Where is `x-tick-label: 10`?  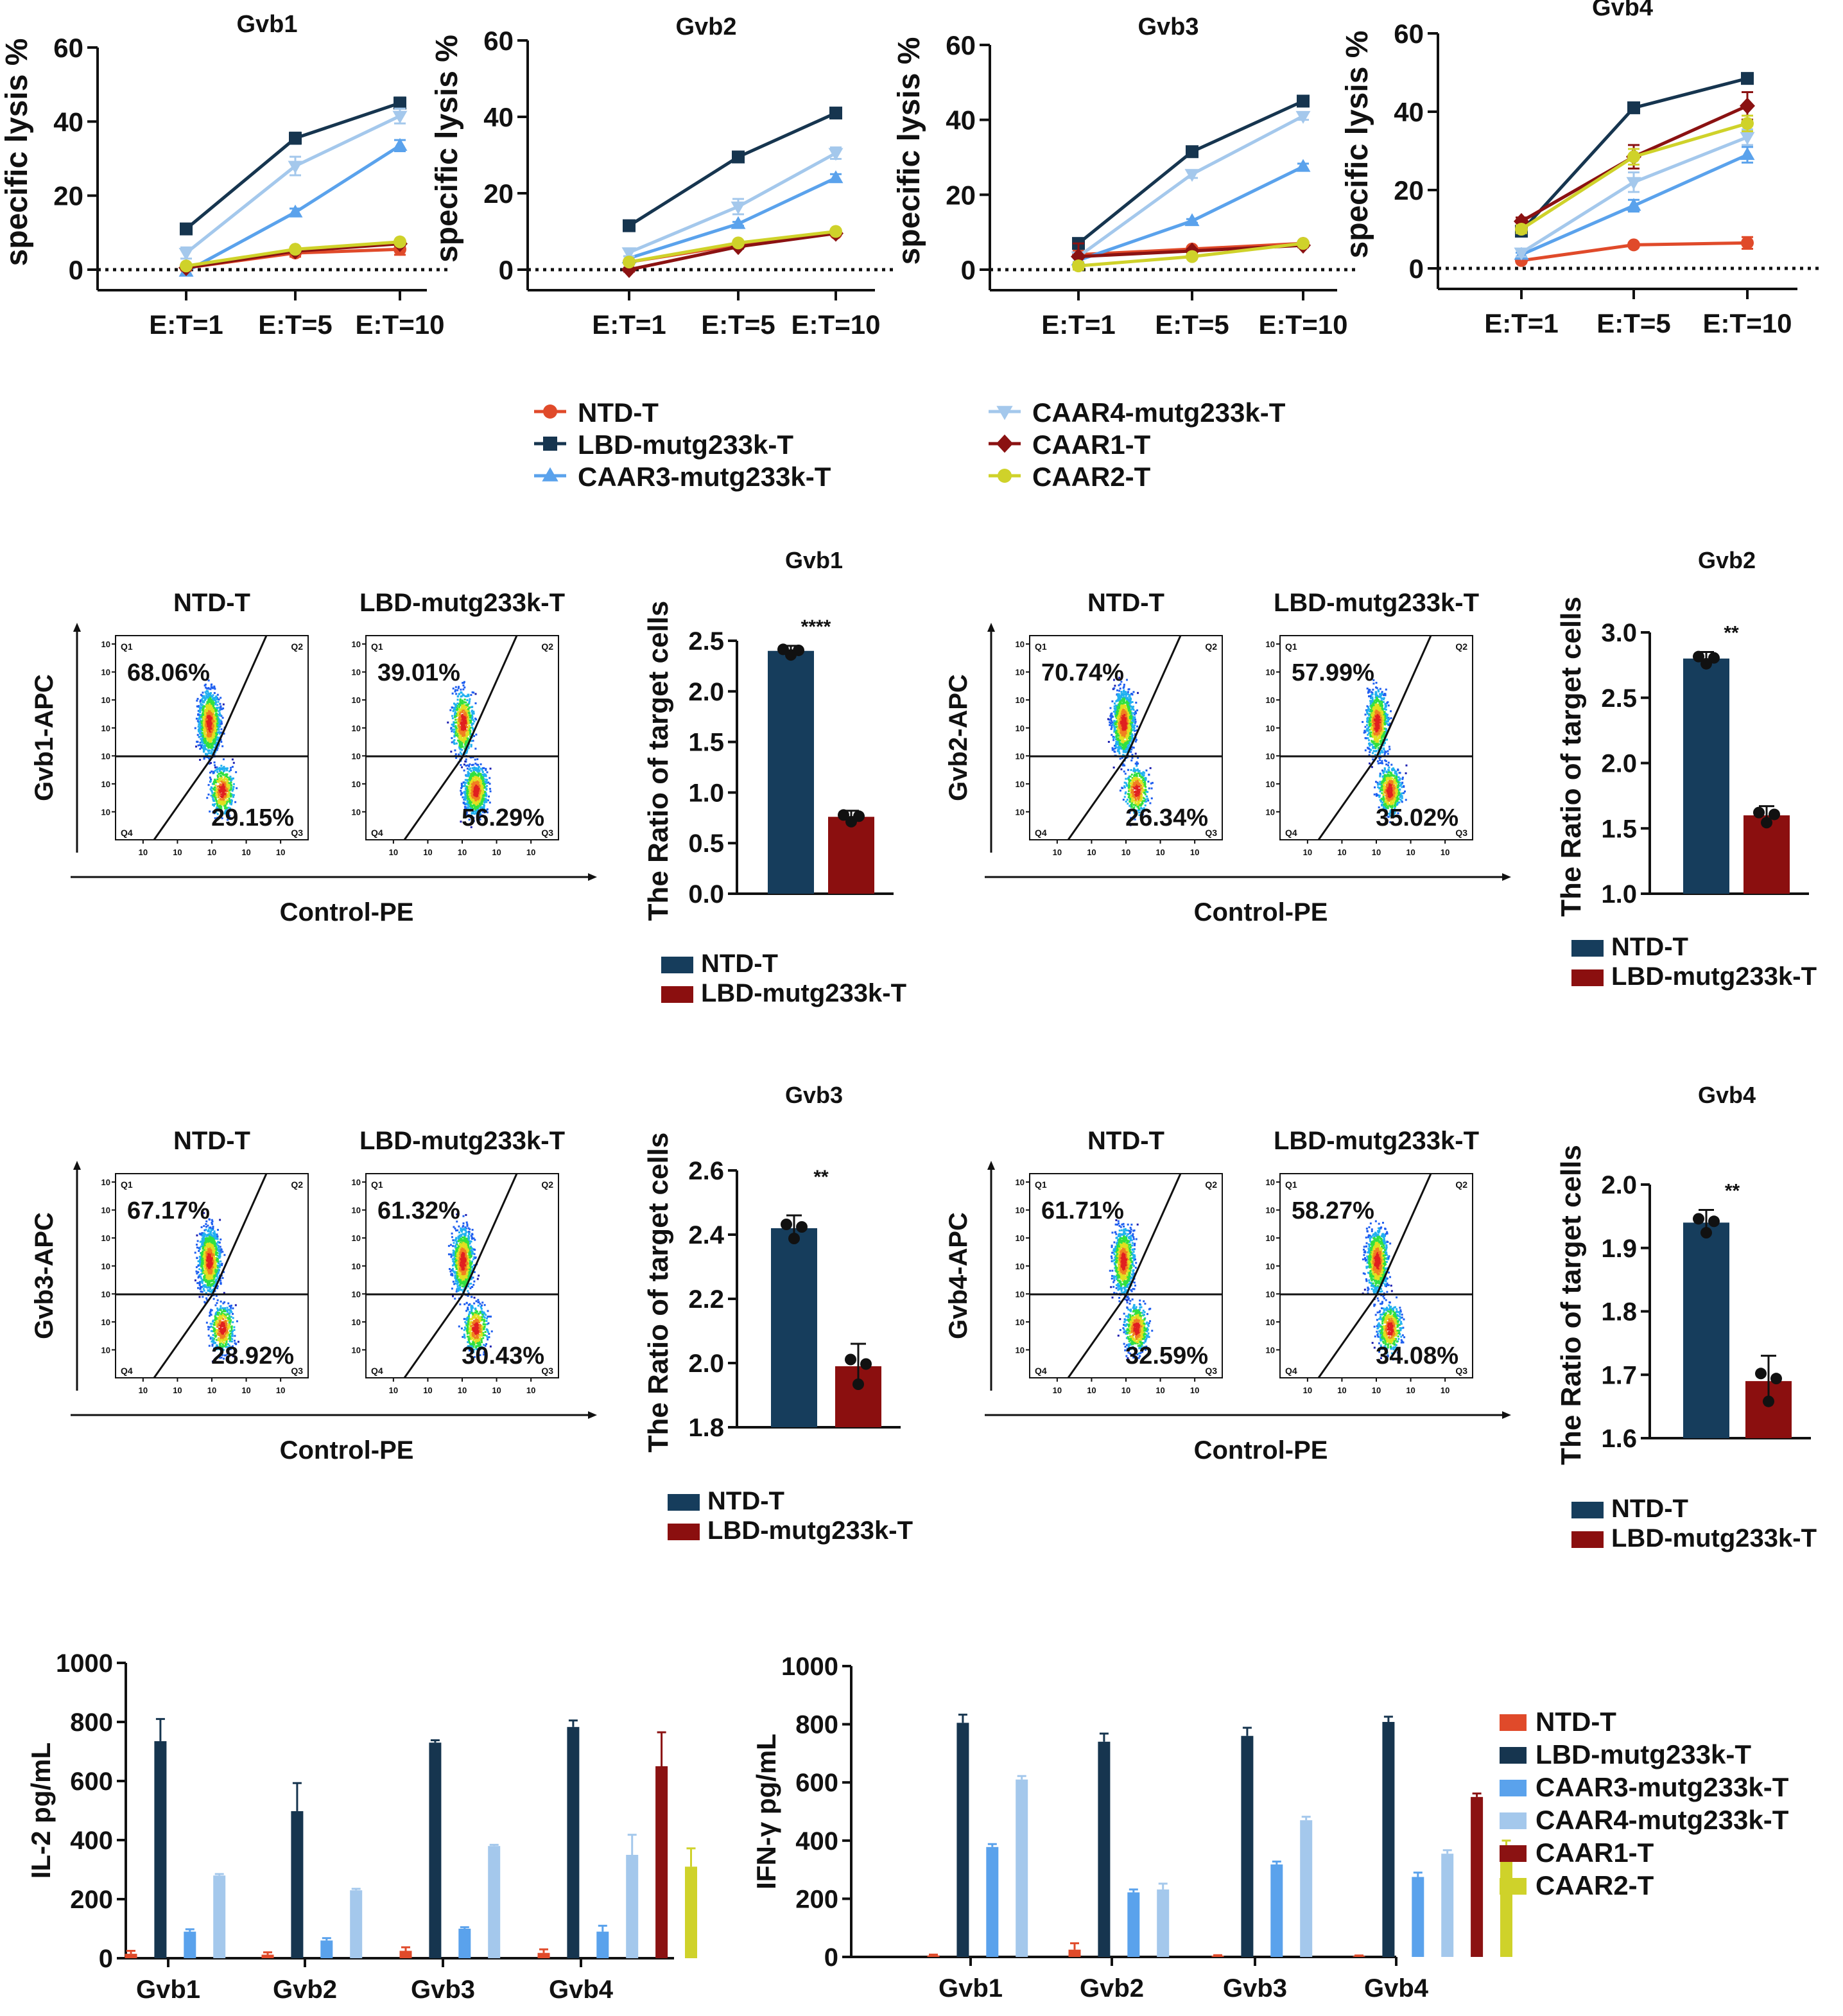
x-tick-label: 10 is located at coordinates (211, 852).